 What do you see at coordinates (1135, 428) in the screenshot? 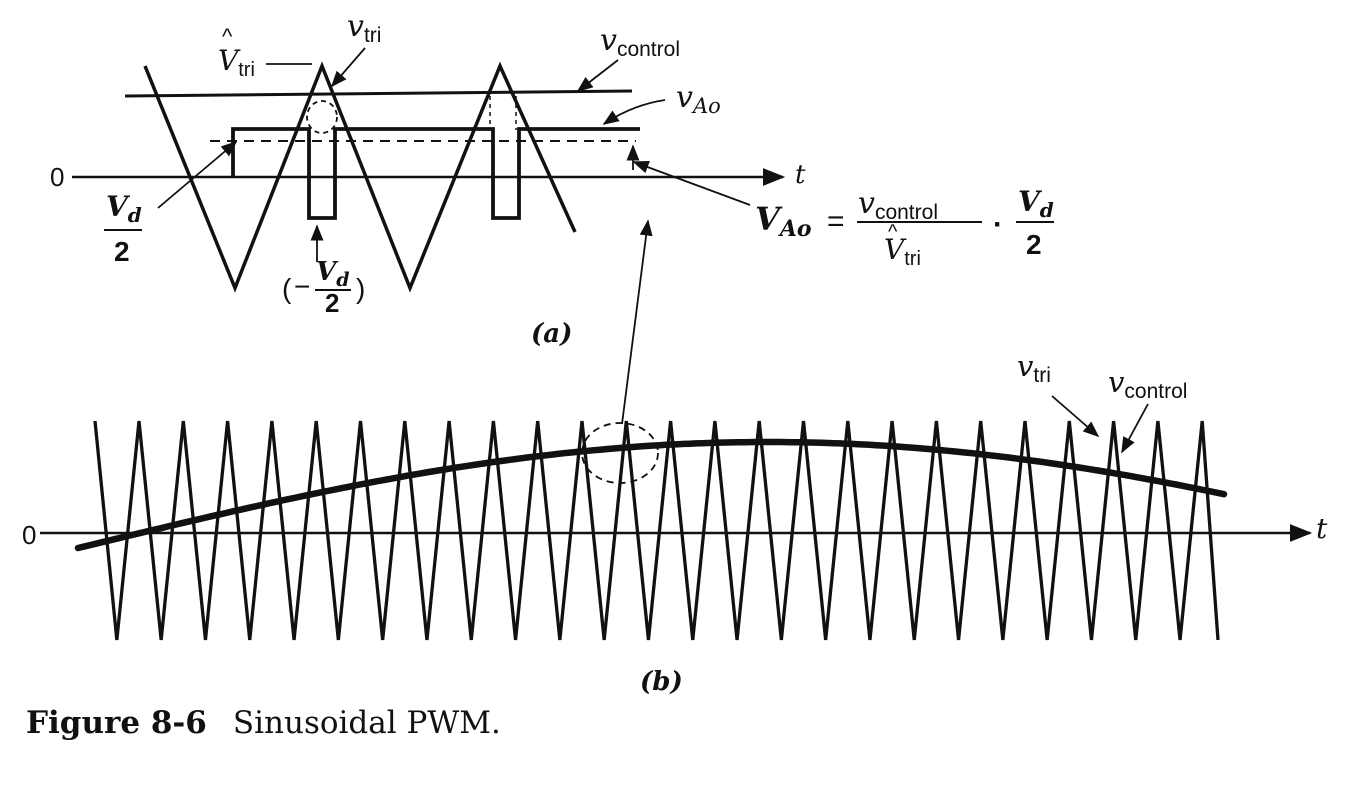
I see `panel-b-v-control-pointer-arrow` at bounding box center [1135, 428].